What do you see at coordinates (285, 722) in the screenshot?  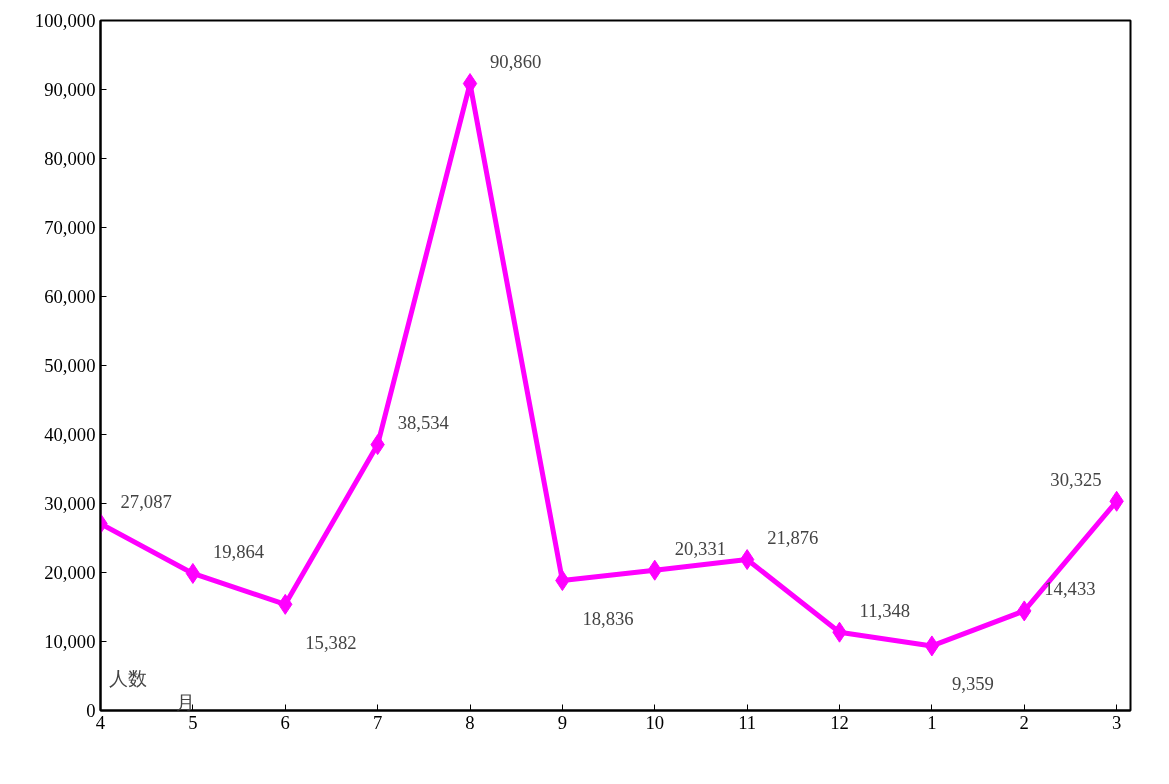 I see `x-tick-label: 6` at bounding box center [285, 722].